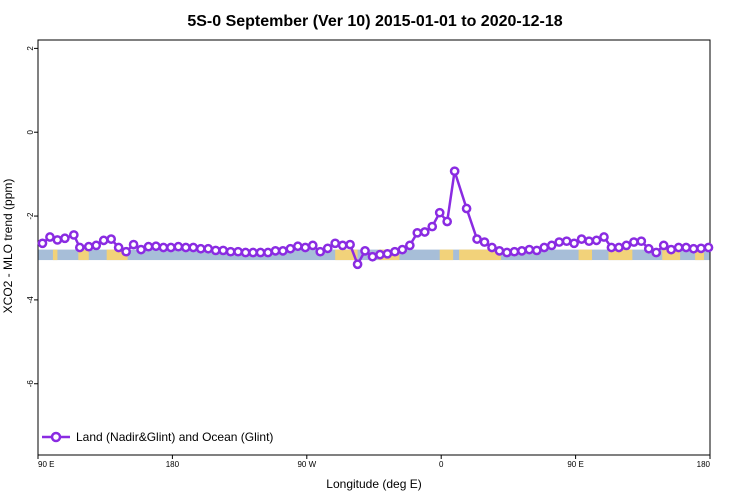 This screenshot has width=750, height=500. I want to click on y-tick-label: 2, so click(30, 48).